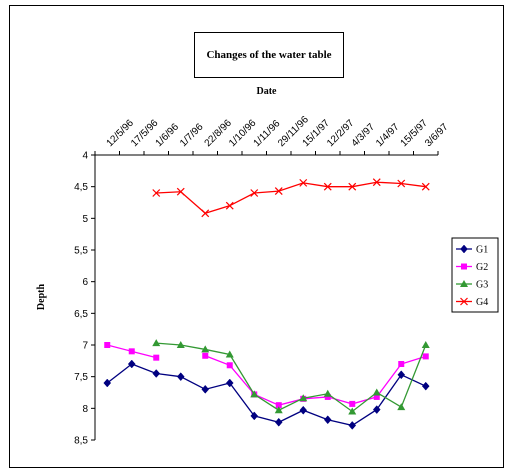 The image size is (513, 473). What do you see at coordinates (85, 219) in the screenshot?
I see `y-tick-label: 5` at bounding box center [85, 219].